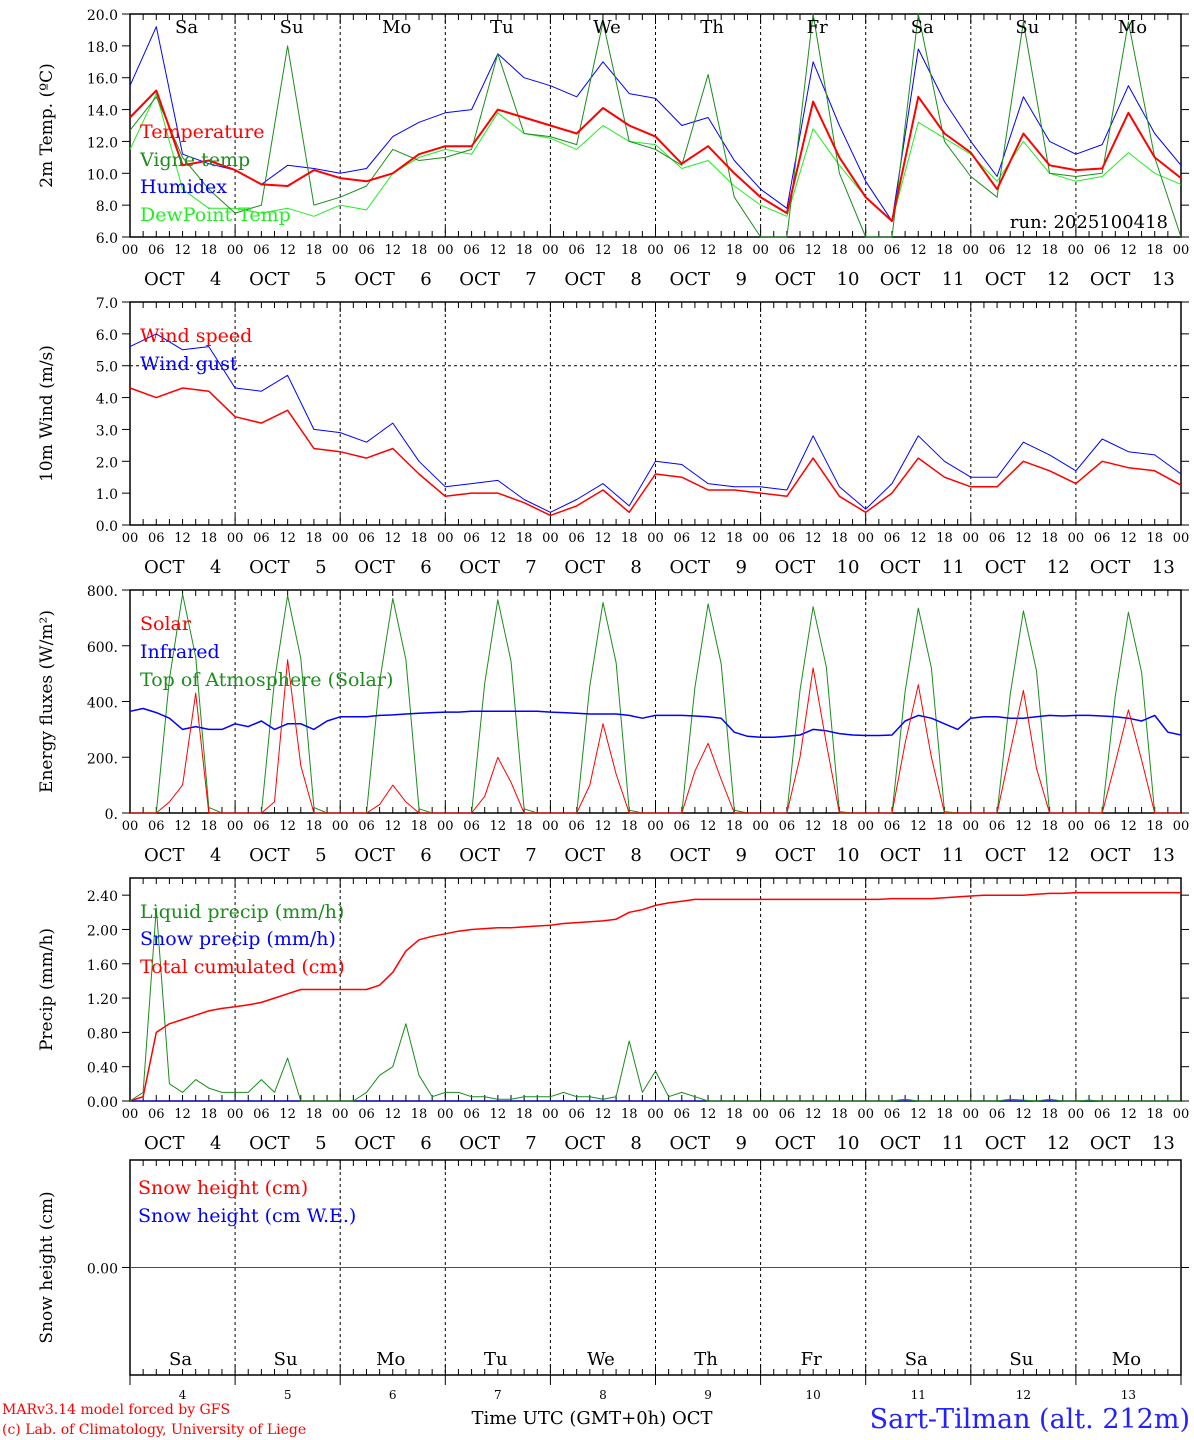  Describe the element at coordinates (530, 1143) in the screenshot. I see `precip-date-number: 7` at that location.